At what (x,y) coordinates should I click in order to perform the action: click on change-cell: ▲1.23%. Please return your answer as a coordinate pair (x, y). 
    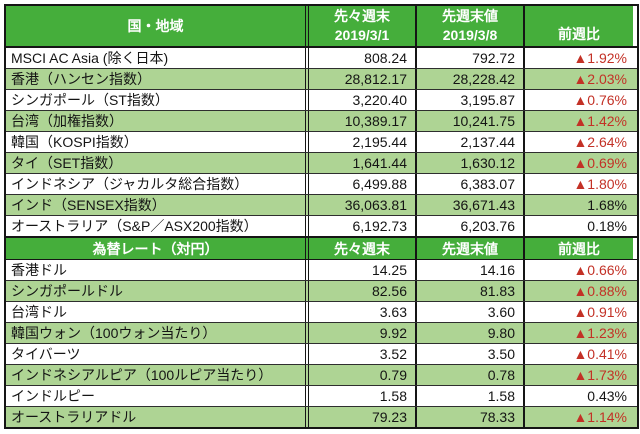
    Looking at the image, I should click on (578, 333).